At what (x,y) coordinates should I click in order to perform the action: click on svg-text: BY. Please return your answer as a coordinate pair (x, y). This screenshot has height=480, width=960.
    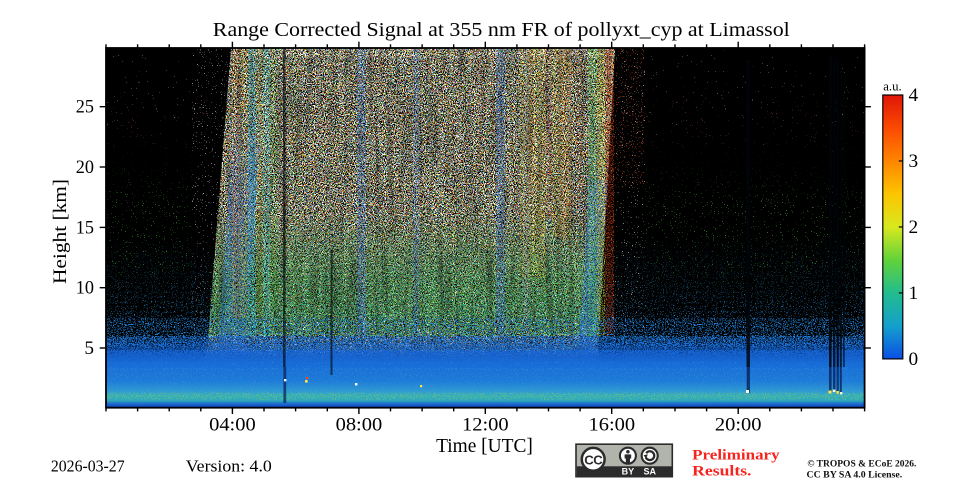
    Looking at the image, I should click on (628, 472).